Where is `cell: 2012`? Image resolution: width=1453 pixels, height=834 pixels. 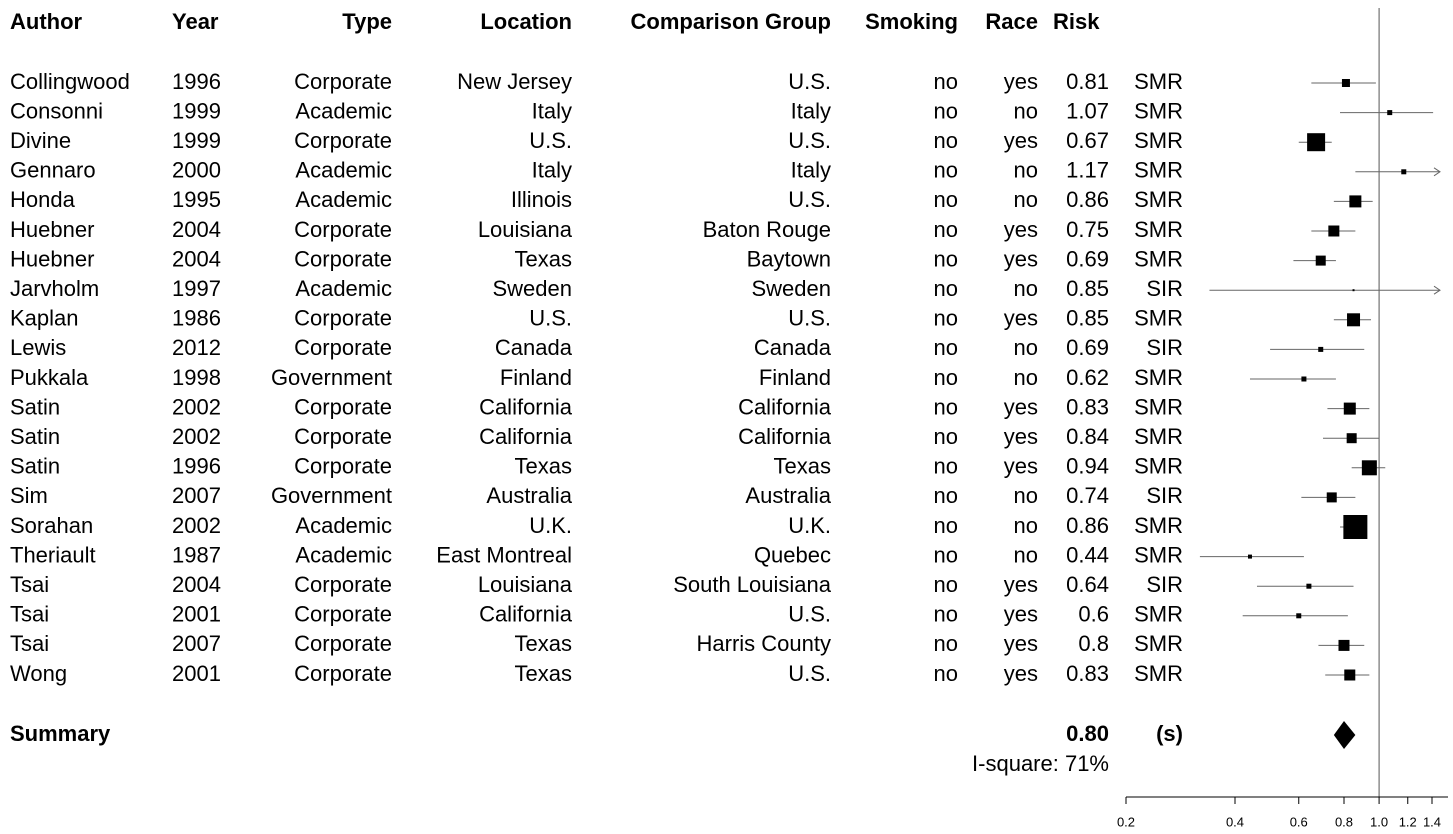
cell: 2012 is located at coordinates (196, 347).